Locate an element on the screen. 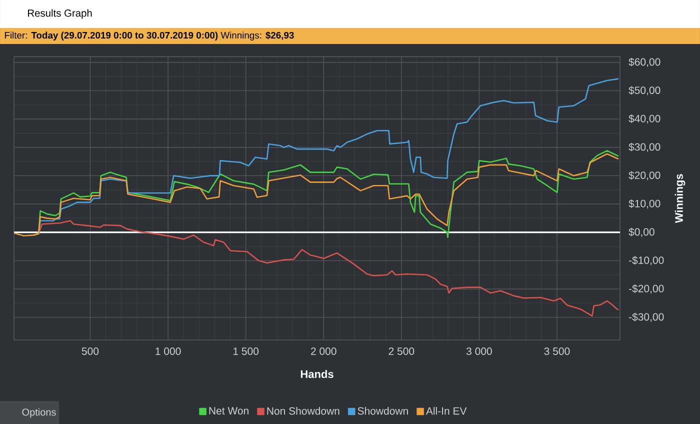  y-tick-label: $20,00 is located at coordinates (644, 175).